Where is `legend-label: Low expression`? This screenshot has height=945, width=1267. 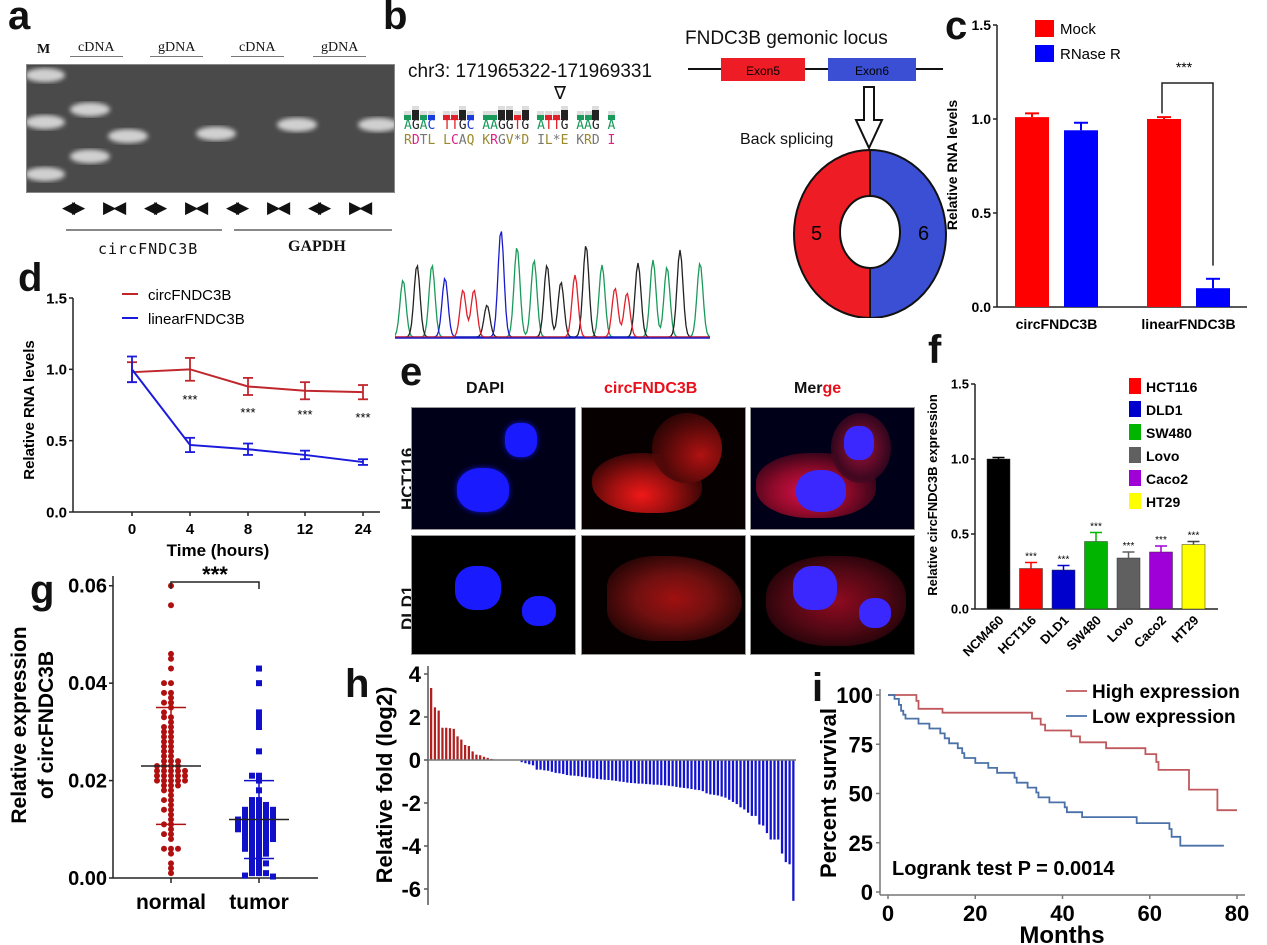
legend-label: Low expression is located at coordinates (1164, 717).